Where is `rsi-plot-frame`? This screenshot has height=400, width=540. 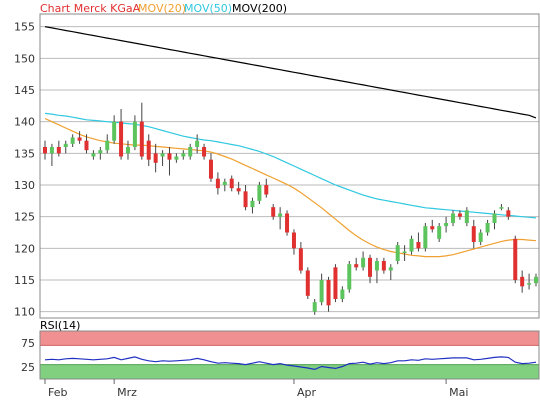 rsi-plot-frame is located at coordinates (289, 355).